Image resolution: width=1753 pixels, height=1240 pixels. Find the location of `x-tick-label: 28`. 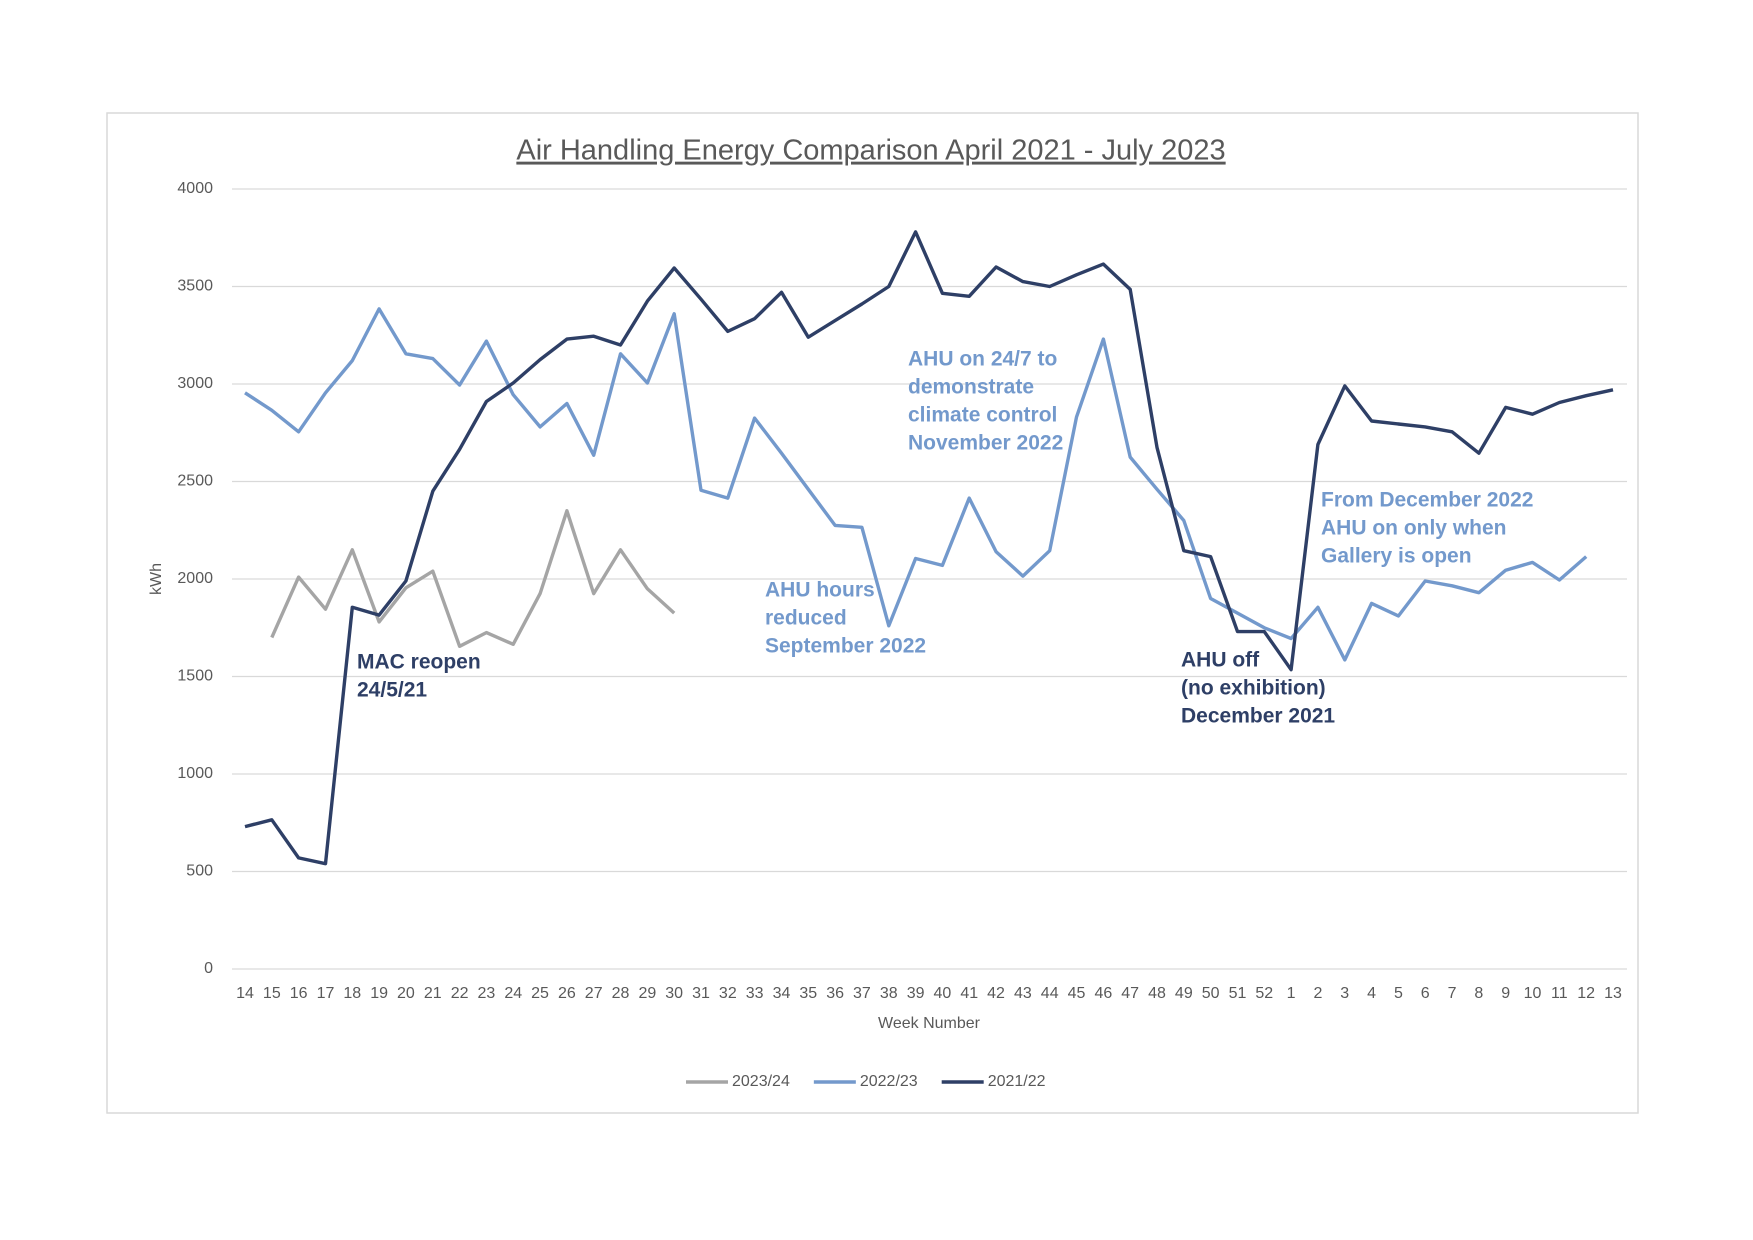

x-tick-label: 28 is located at coordinates (621, 993).